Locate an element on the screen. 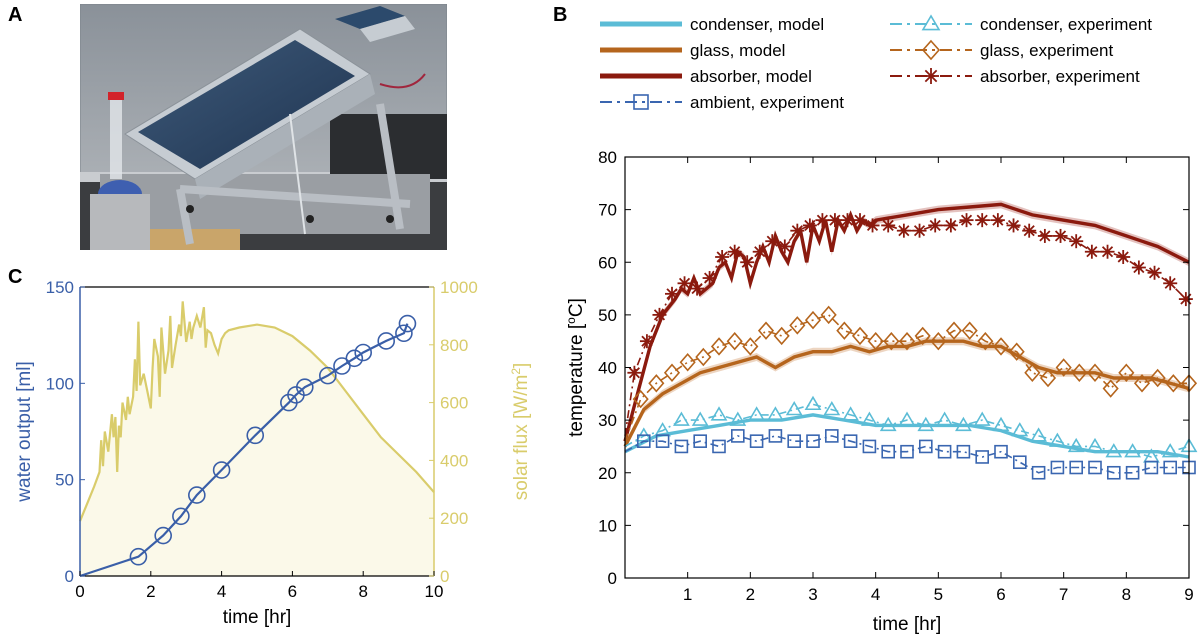  legend-item: condenser, experiment is located at coordinates (1021, 24).